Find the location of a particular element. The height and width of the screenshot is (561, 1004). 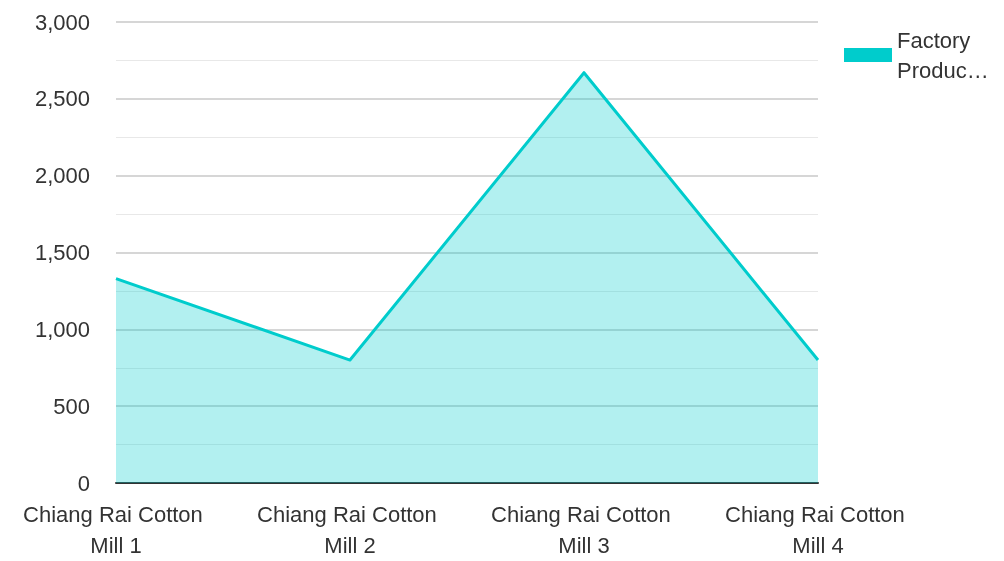

y-tick-label: 1,000 is located at coordinates (62, 329).